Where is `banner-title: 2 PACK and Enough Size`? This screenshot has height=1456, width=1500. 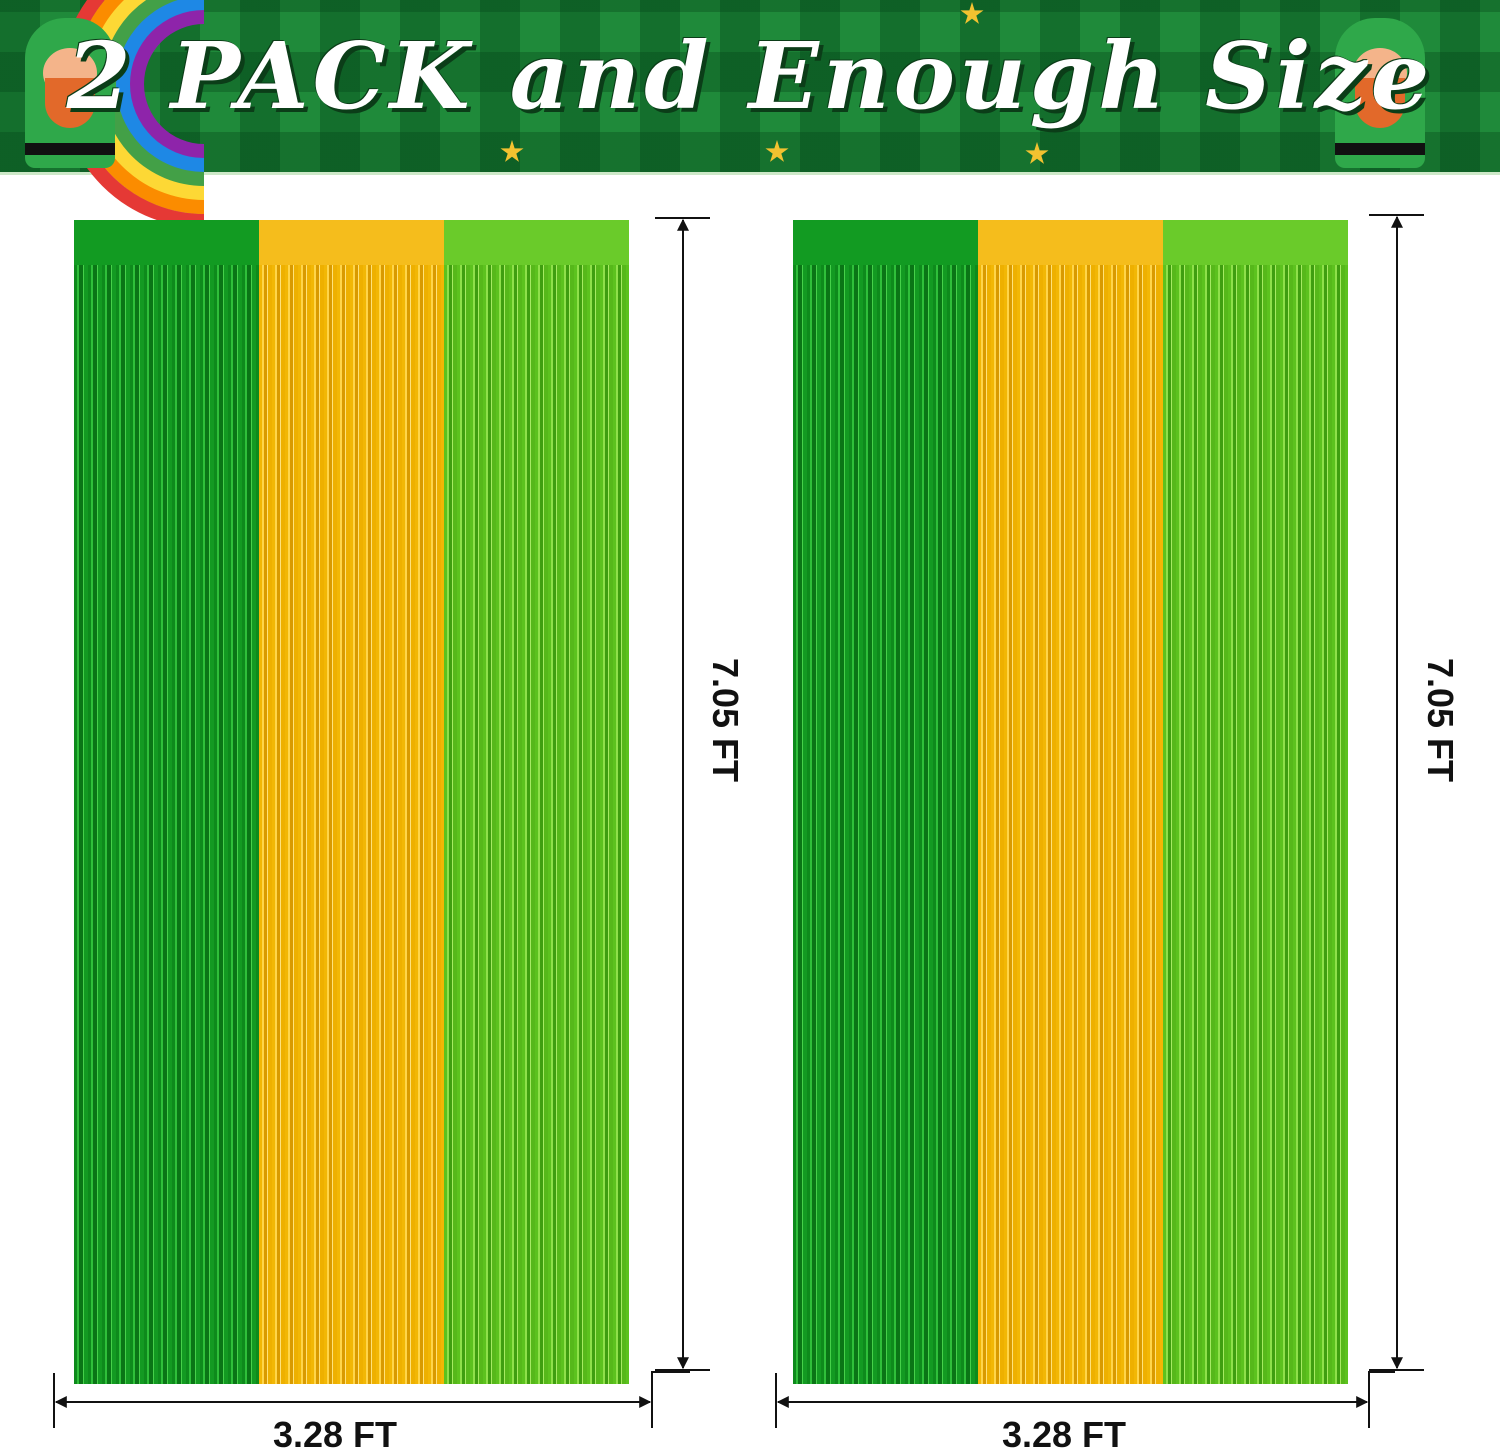 banner-title: 2 PACK and Enough Size is located at coordinates (750, 76).